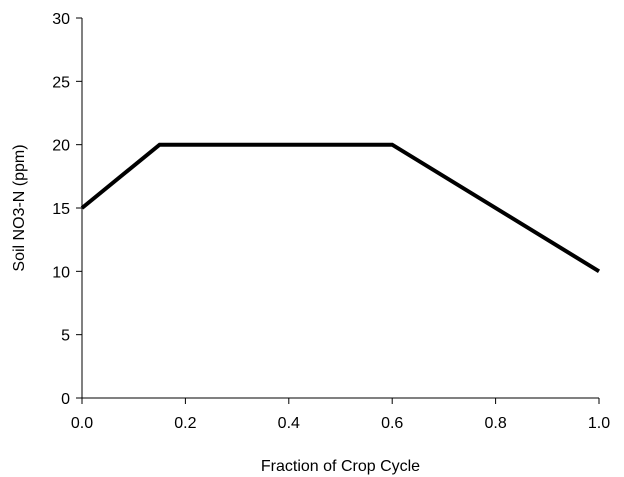 This screenshot has width=624, height=477. I want to click on x-tick-label: 0.0, so click(82, 423).